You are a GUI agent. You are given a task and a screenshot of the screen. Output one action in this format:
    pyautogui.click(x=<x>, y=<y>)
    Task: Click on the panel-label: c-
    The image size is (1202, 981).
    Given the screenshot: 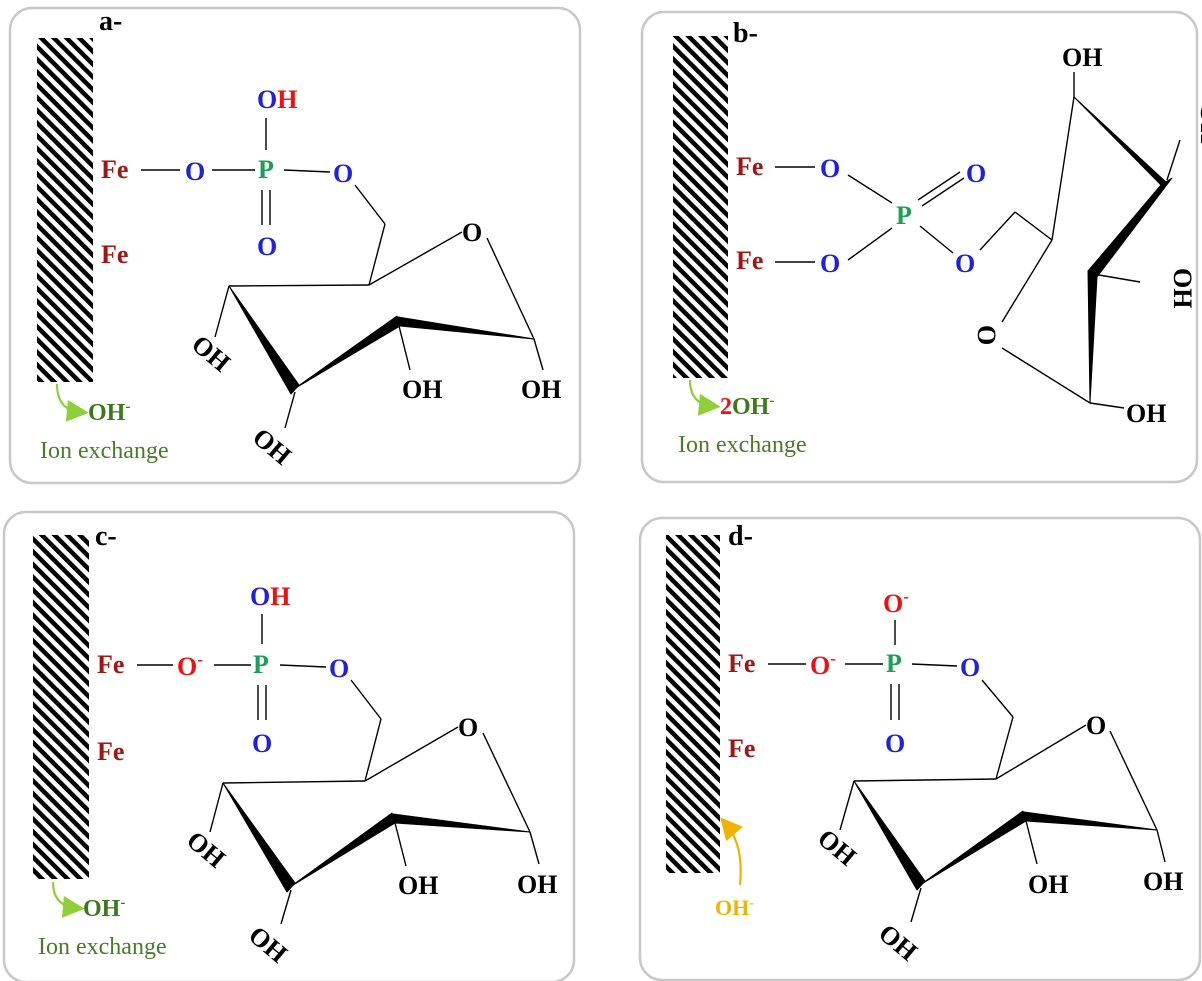 What is the action you would take?
    pyautogui.click(x=106, y=536)
    